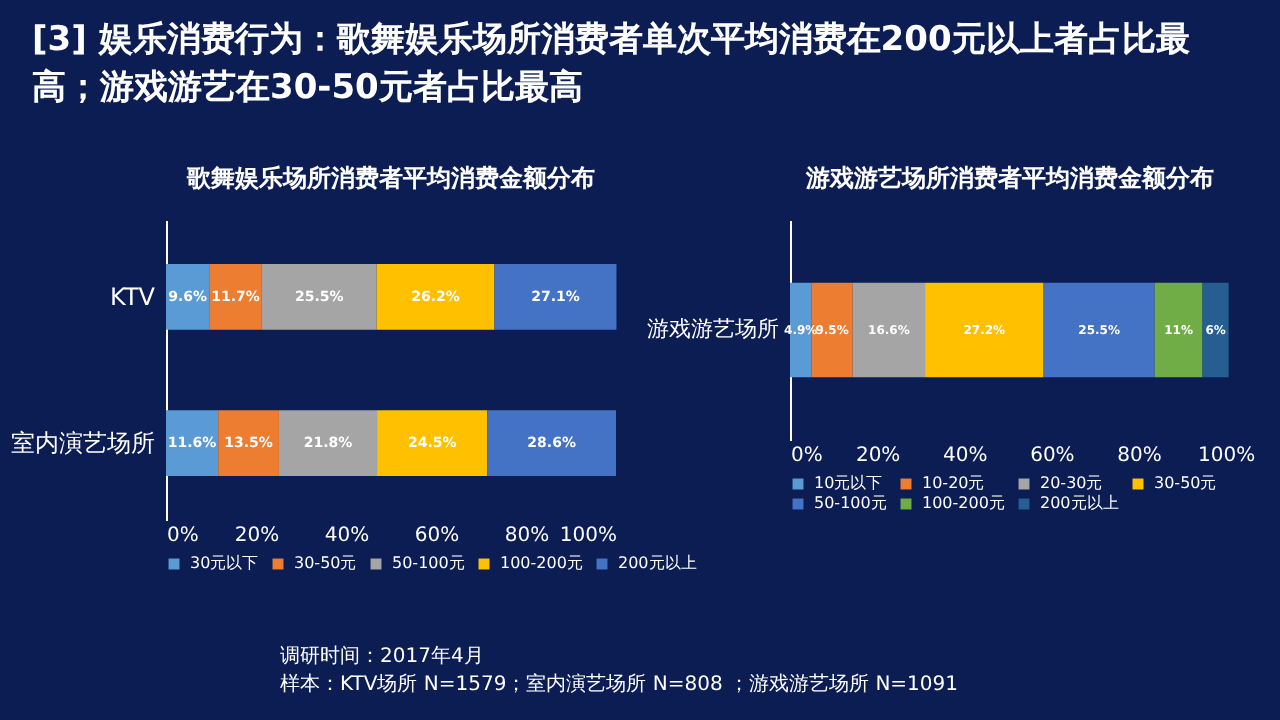  Describe the element at coordinates (133, 296) in the screenshot. I see `y-tick-label: KTV` at that location.